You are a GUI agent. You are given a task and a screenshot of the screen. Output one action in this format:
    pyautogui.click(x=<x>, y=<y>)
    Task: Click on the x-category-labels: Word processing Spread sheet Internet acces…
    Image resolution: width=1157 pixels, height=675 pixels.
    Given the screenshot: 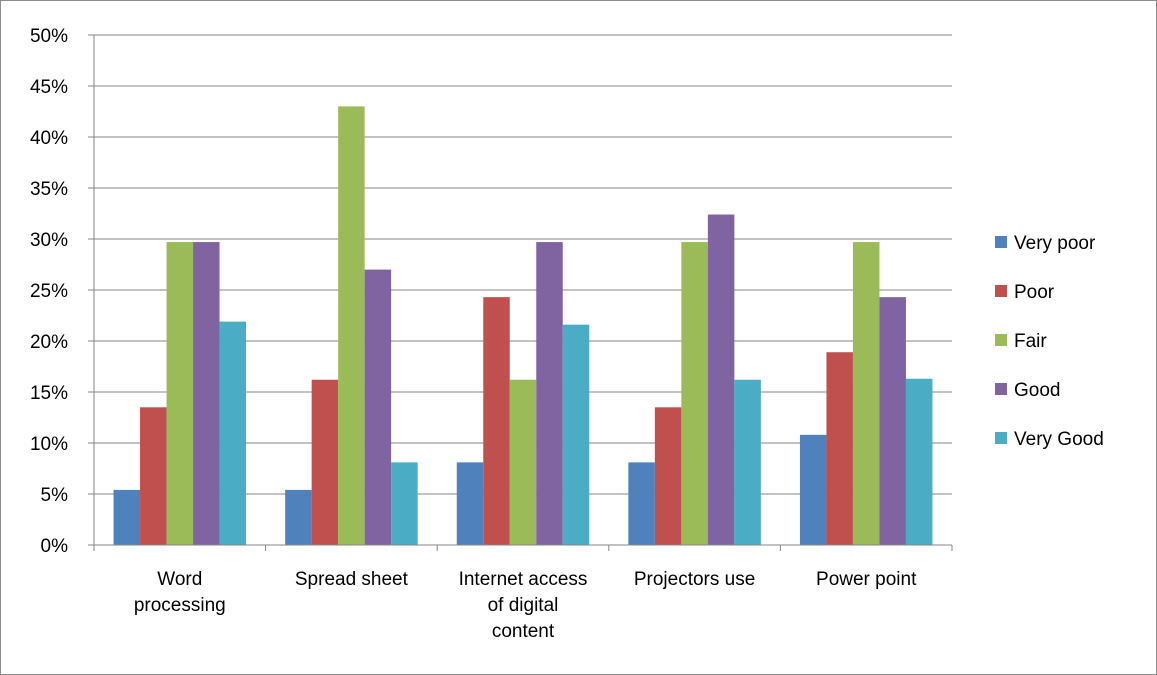 What is the action you would take?
    pyautogui.click(x=525, y=605)
    